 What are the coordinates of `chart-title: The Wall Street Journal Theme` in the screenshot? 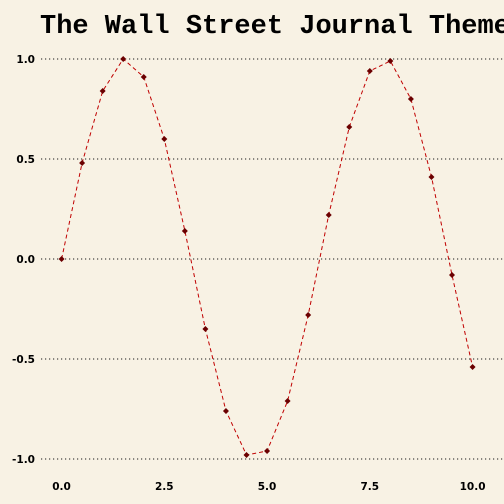 It's located at (272, 27).